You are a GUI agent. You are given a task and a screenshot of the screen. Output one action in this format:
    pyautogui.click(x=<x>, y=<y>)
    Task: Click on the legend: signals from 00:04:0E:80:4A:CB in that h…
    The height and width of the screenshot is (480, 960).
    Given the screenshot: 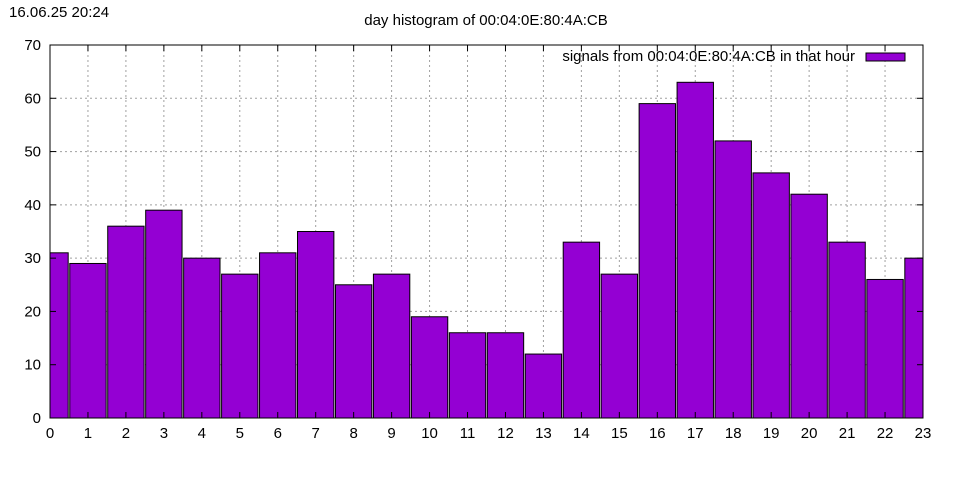 What is the action you would take?
    pyautogui.click(x=734, y=56)
    